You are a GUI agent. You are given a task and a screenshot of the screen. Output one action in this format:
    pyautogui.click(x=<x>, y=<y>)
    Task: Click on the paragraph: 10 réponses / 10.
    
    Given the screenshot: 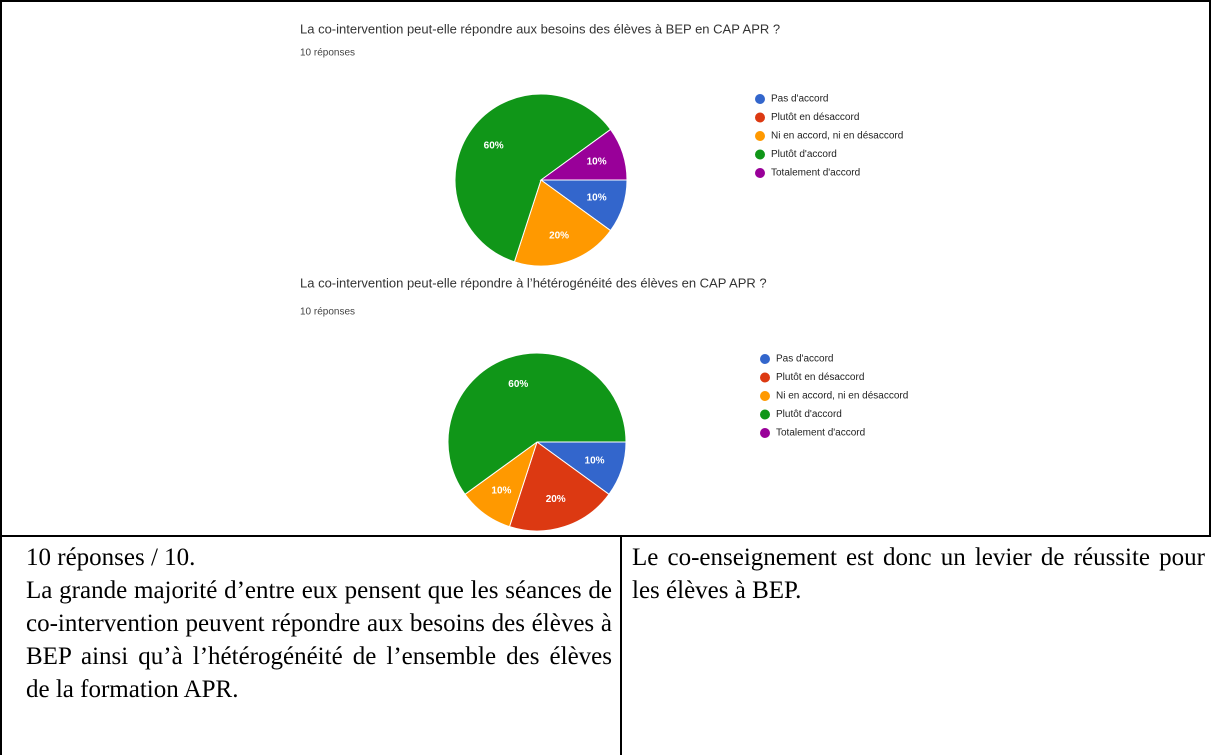 What is the action you would take?
    pyautogui.click(x=111, y=557)
    